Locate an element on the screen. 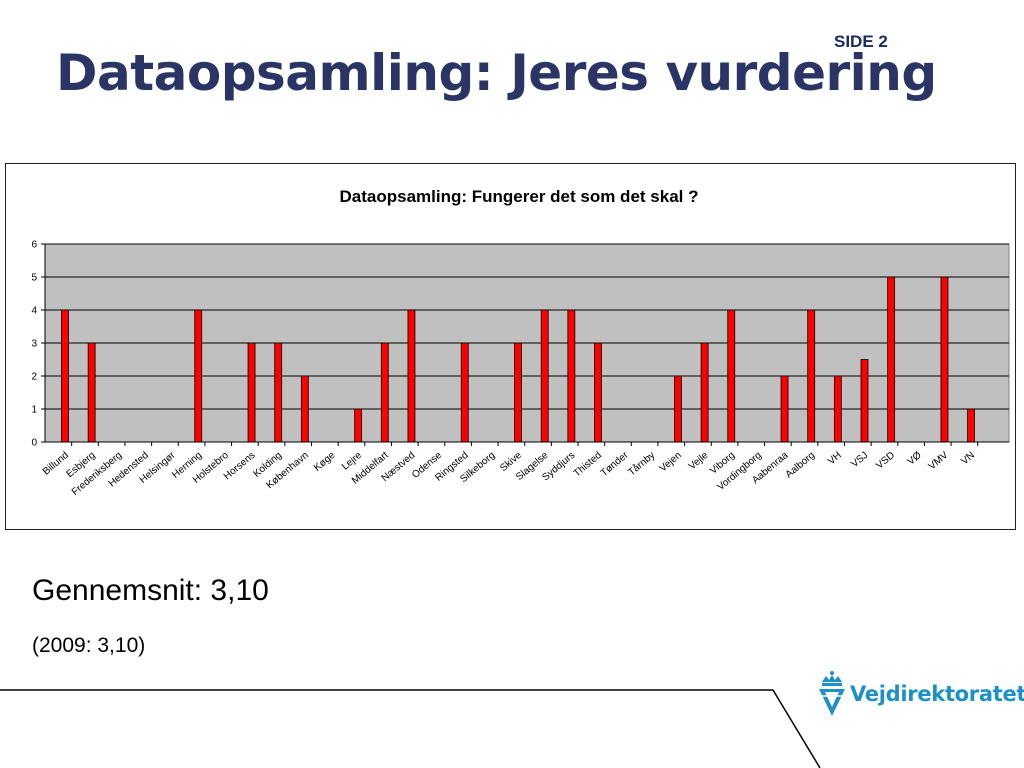 This screenshot has height=768, width=1024. bar-skive is located at coordinates (518, 392).